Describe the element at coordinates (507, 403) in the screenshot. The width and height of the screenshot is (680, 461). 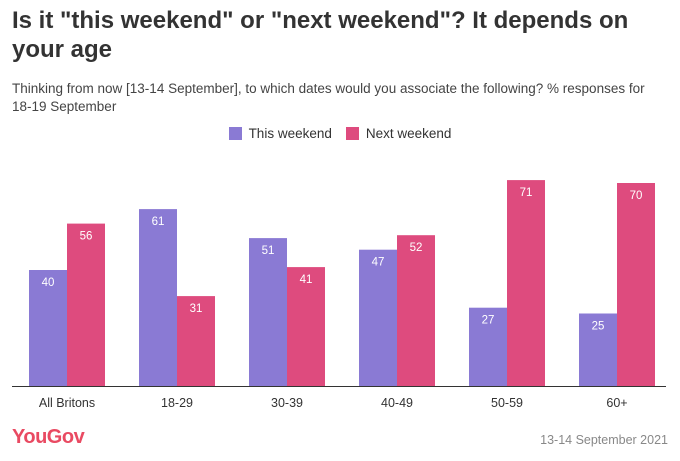
I see `x-tick-label: 50-59` at that location.